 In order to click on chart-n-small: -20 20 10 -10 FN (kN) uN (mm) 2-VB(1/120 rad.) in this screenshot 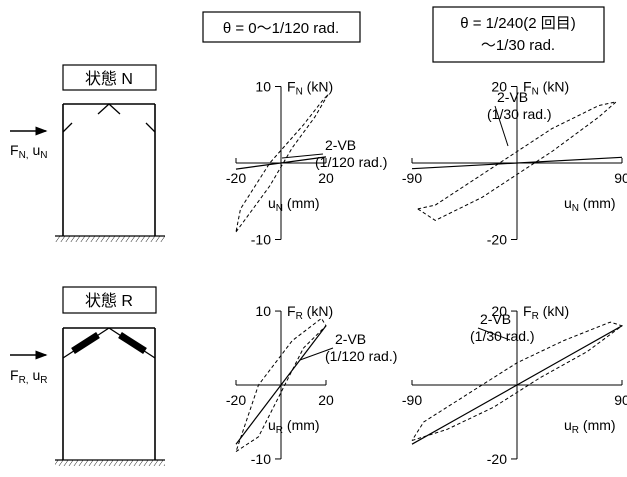, I will do `click(306, 163)`.